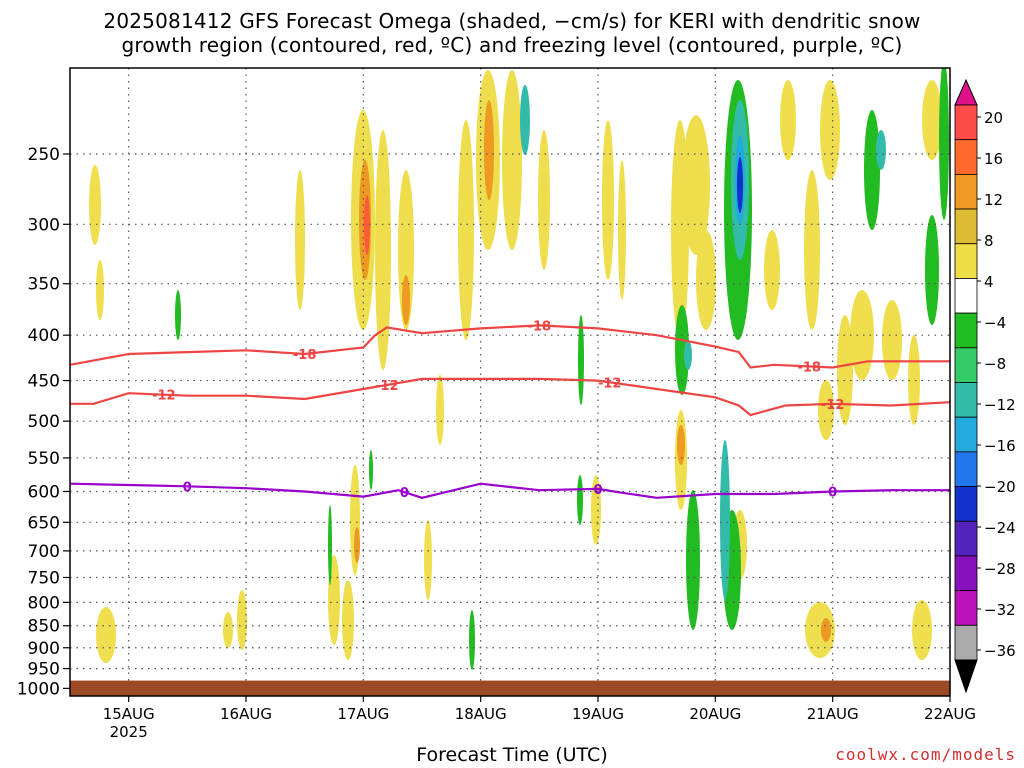 This screenshot has height=768, width=1024. I want to click on ground-layer, so click(510, 688).